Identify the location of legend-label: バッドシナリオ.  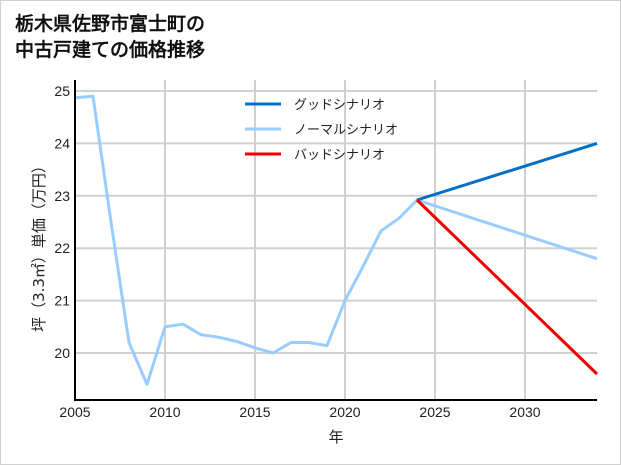
(339, 155).